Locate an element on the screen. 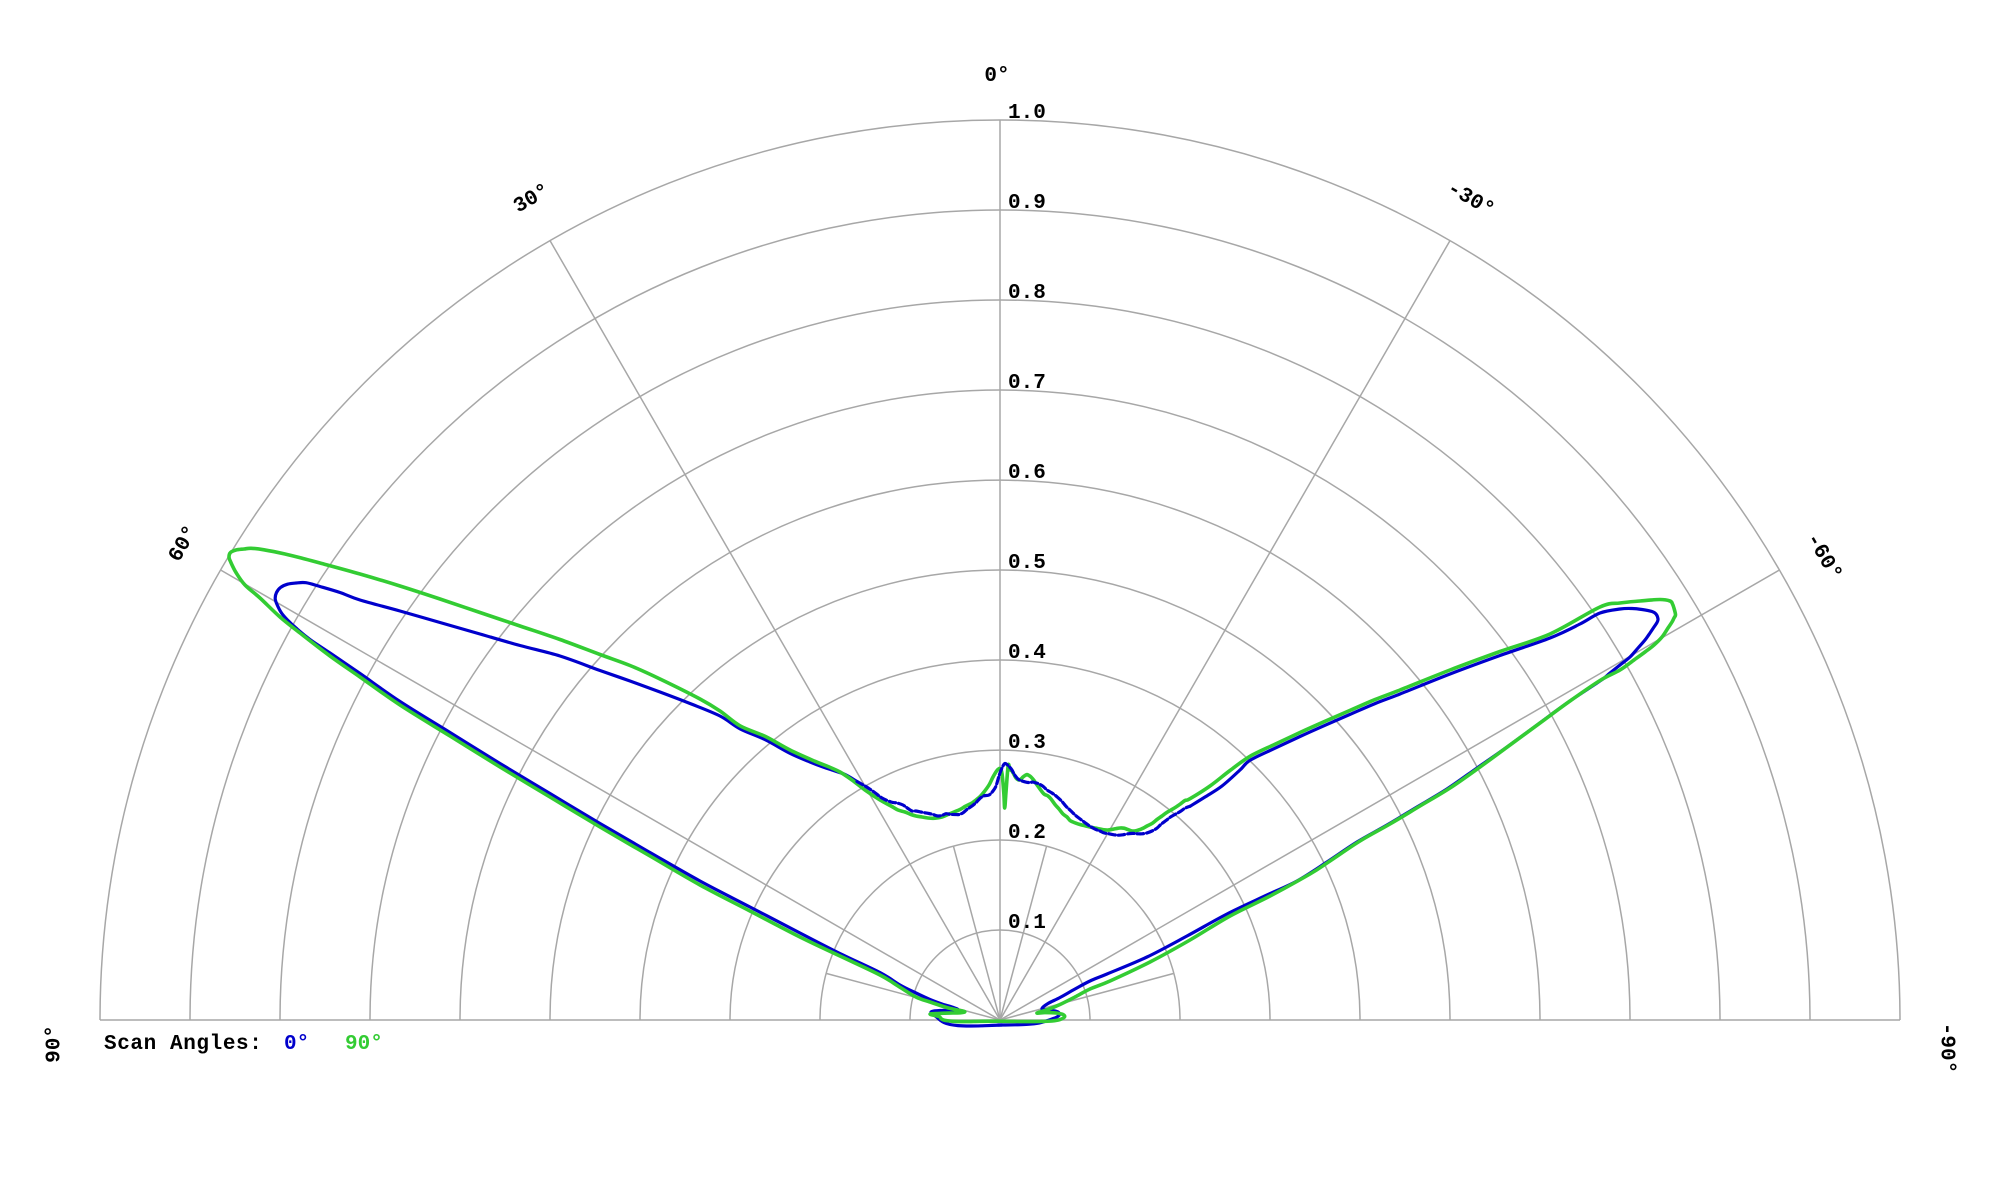 The height and width of the screenshot is (1200, 2000). svg-text: 0.7 is located at coordinates (1027, 383).